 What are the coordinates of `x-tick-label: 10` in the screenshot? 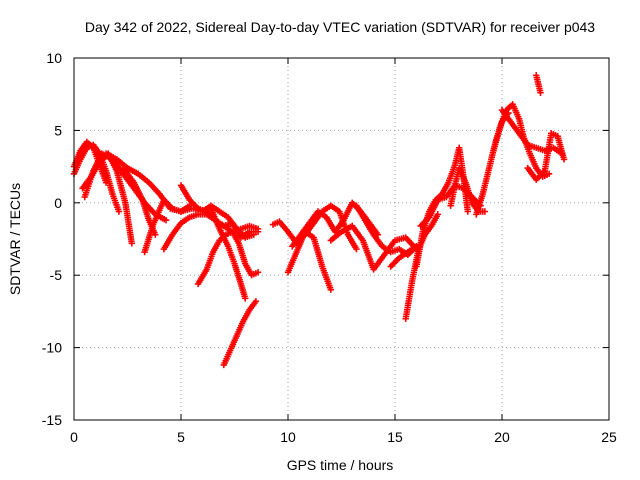 It's located at (288, 437).